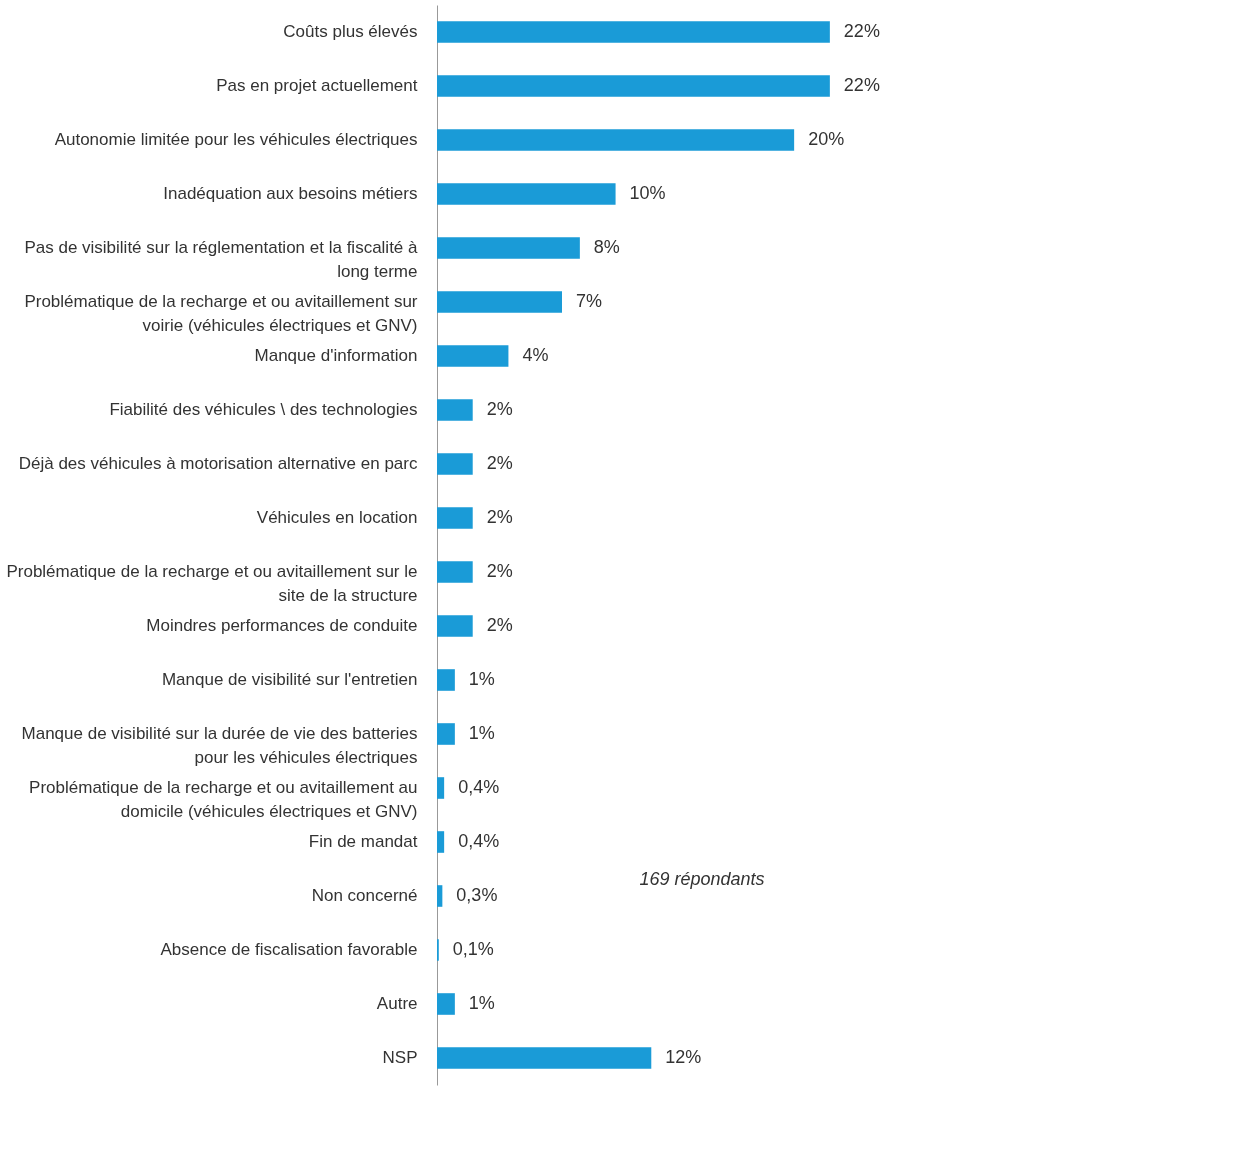 This screenshot has width=1233, height=1174. Describe the element at coordinates (212, 583) in the screenshot. I see `y-tick-label: Problématique de la recharge et ou avitaillement sur le site de la structure` at that location.